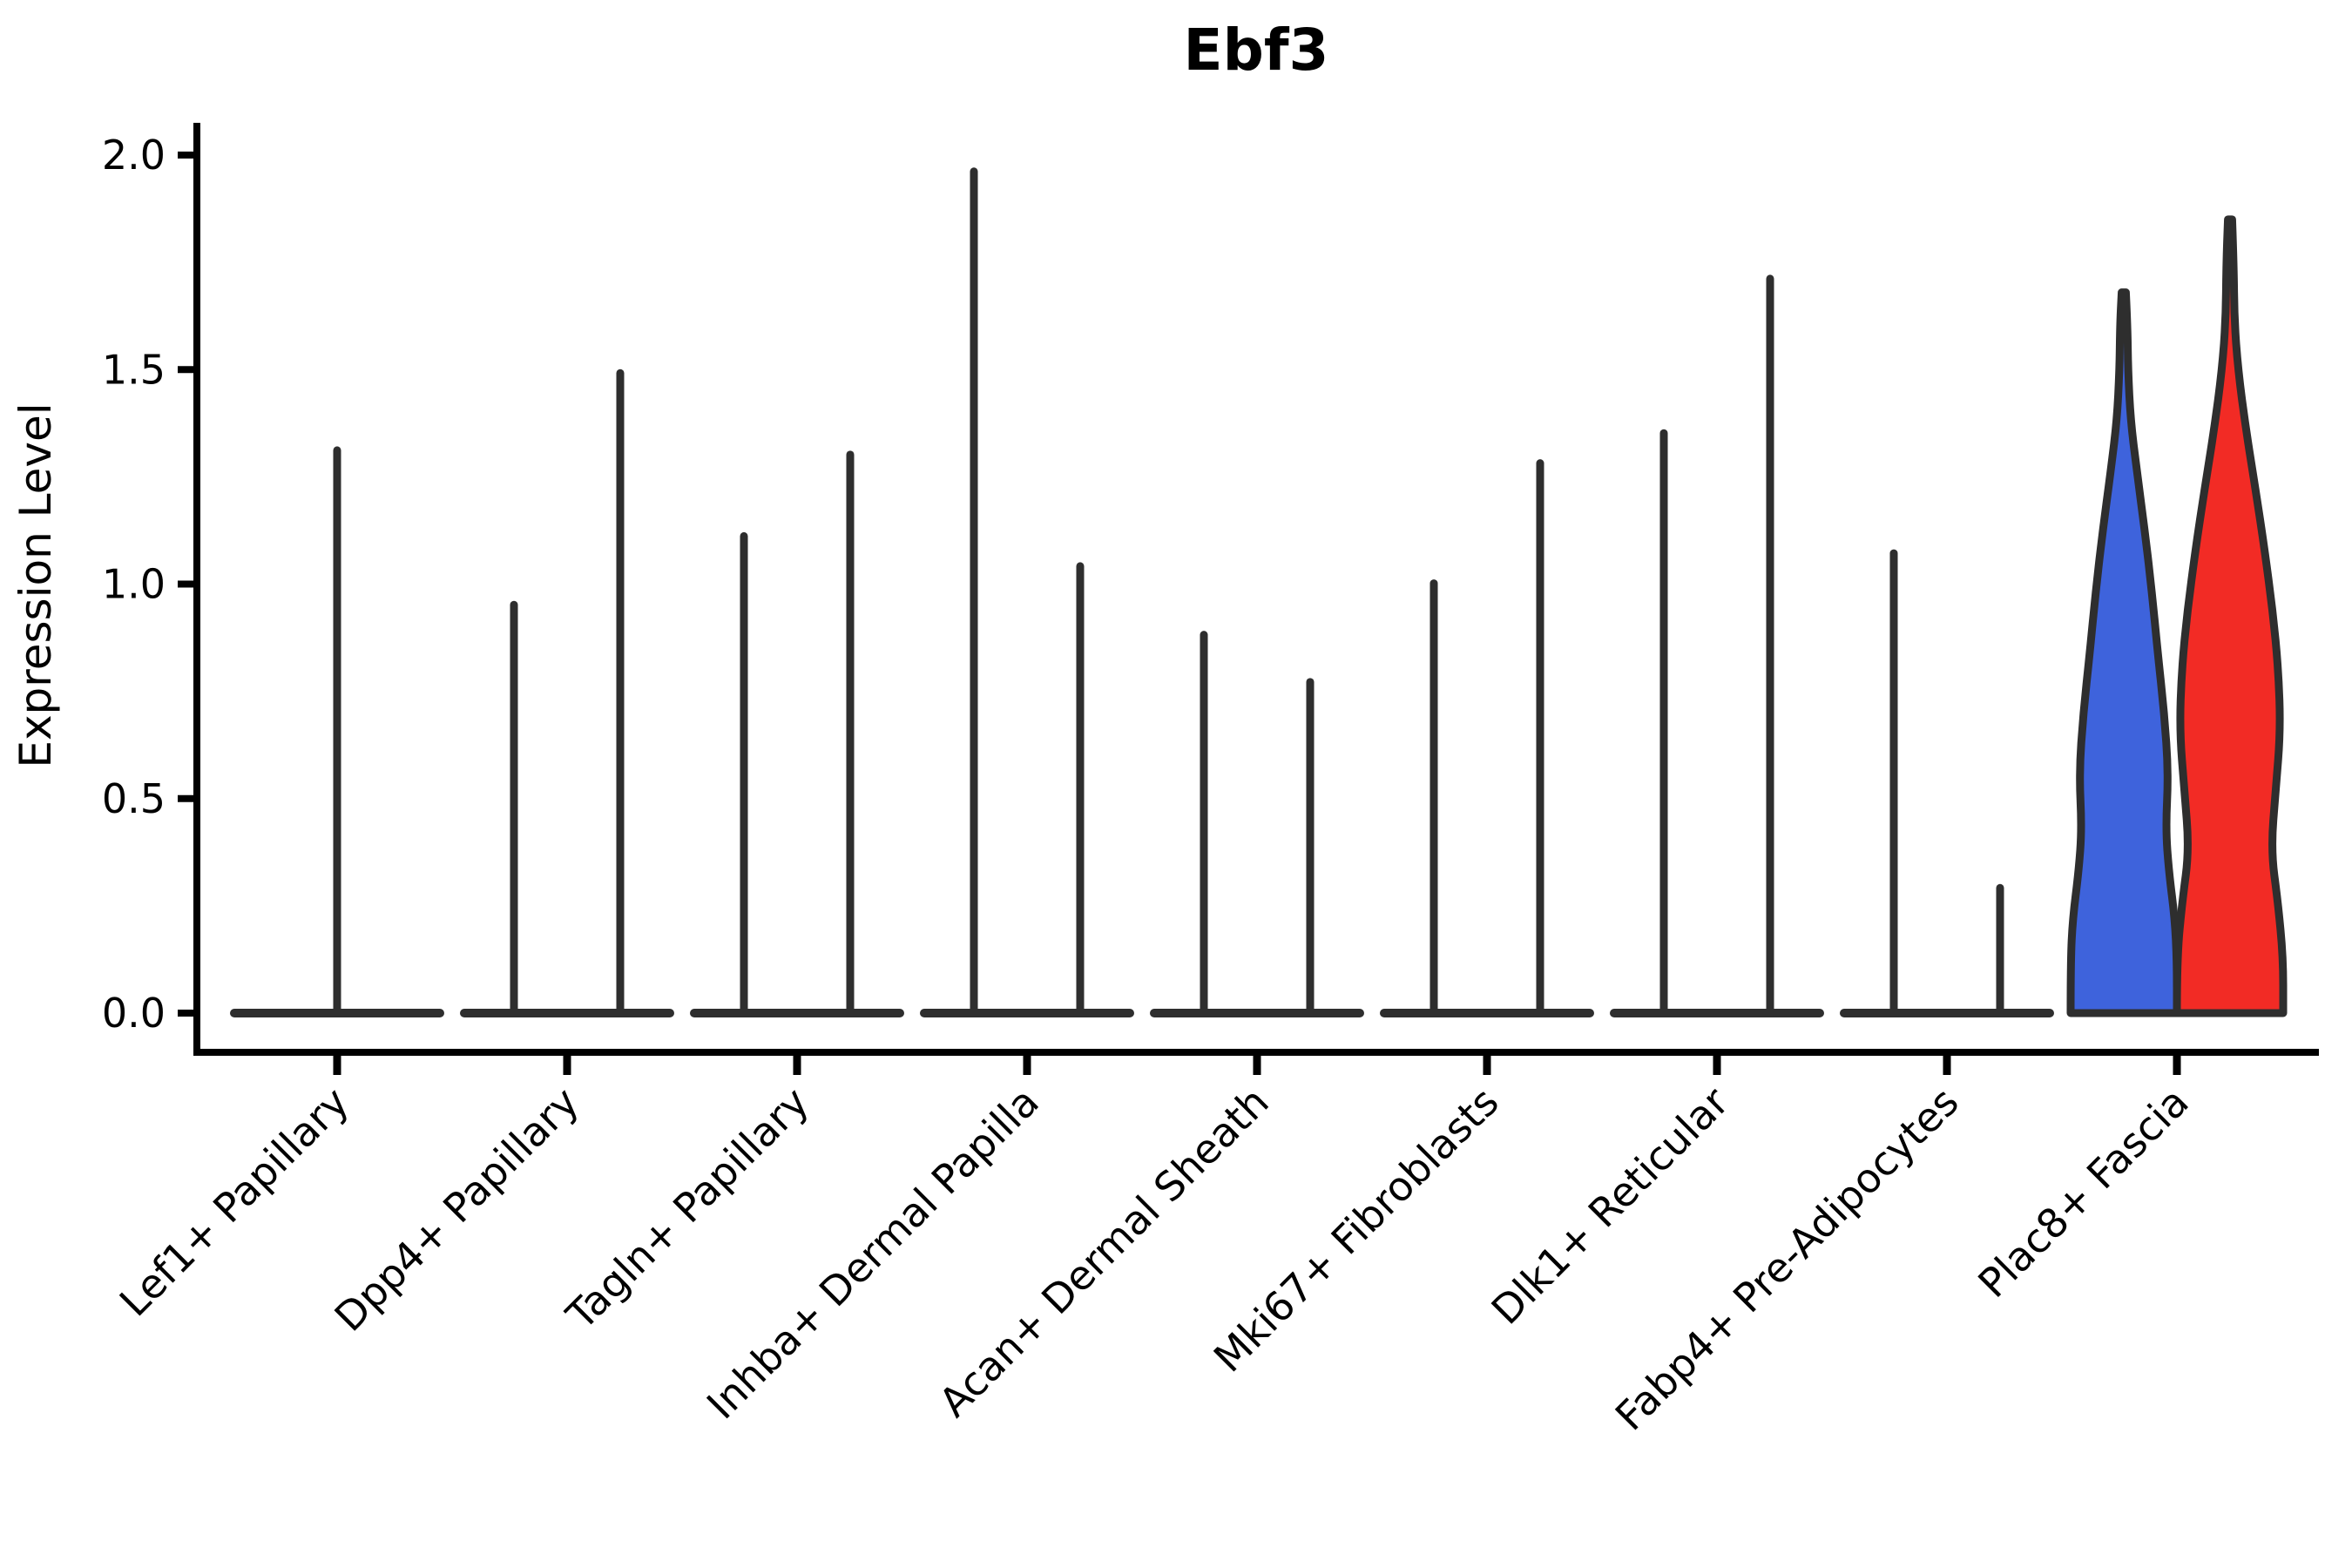 Image resolution: width=2352 pixels, height=1568 pixels. What do you see at coordinates (35, 584) in the screenshot?
I see `y-axis-label: Expression Level` at bounding box center [35, 584].